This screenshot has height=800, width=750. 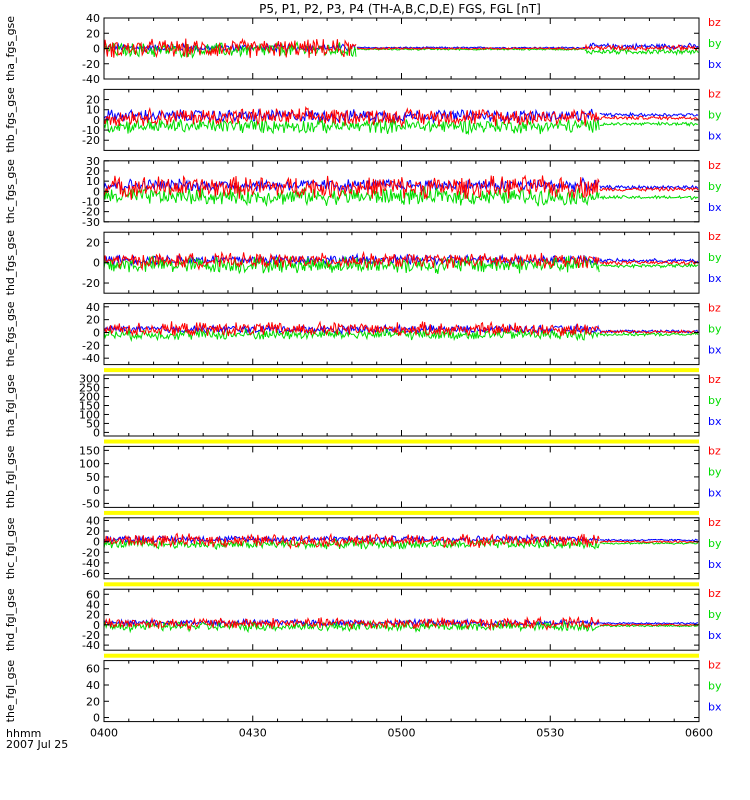 I want to click on series-by-the_fgs_gse, so click(x=401, y=334).